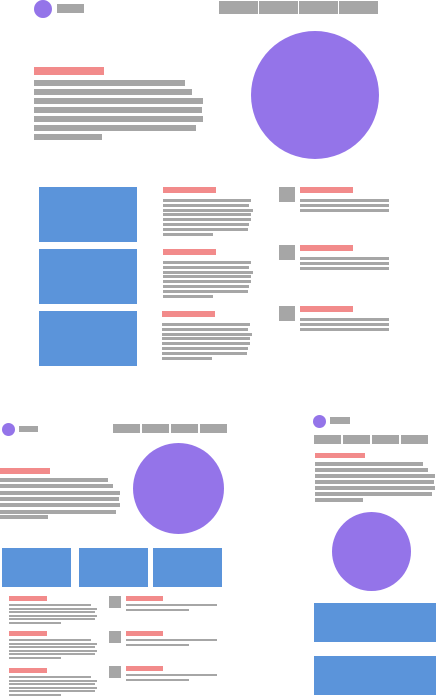 This screenshot has height=698, width=436. What do you see at coordinates (43, 9) in the screenshot?
I see `logo-circle` at bounding box center [43, 9].